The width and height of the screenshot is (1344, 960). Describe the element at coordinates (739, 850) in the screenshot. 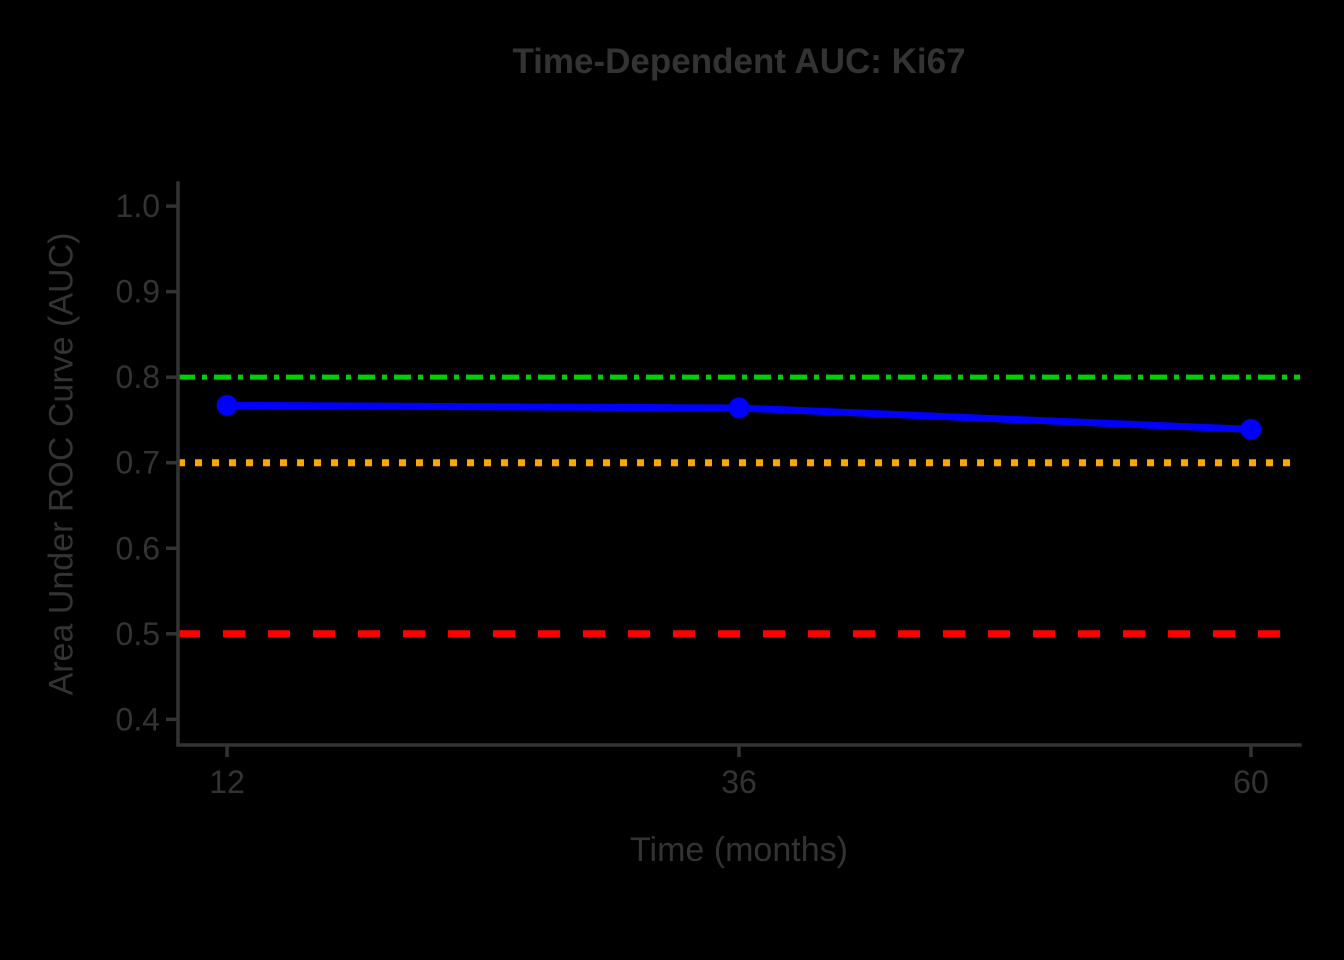

I see `x-axis-title: Time (months)` at that location.